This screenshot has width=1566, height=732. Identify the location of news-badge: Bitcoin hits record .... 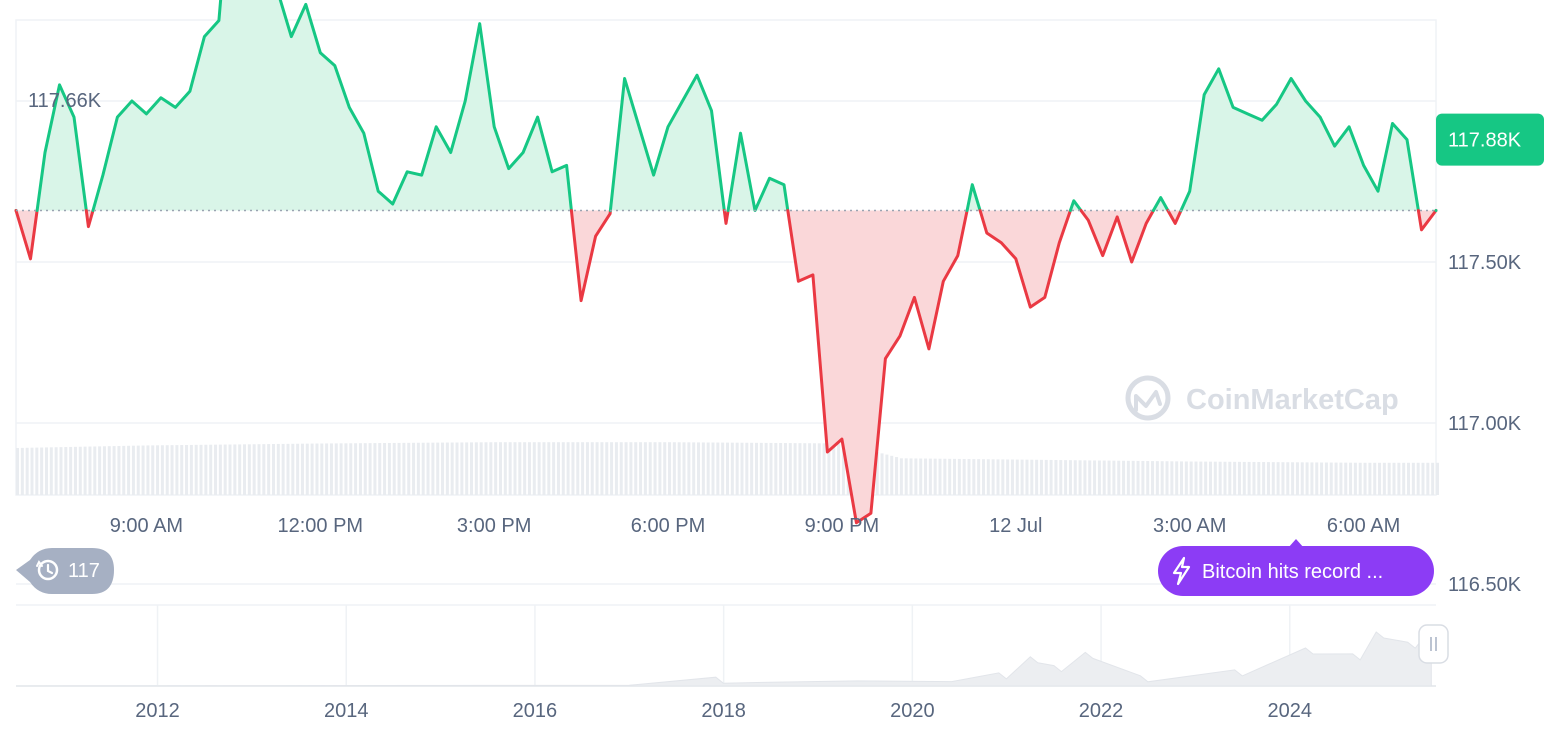
(1296, 567).